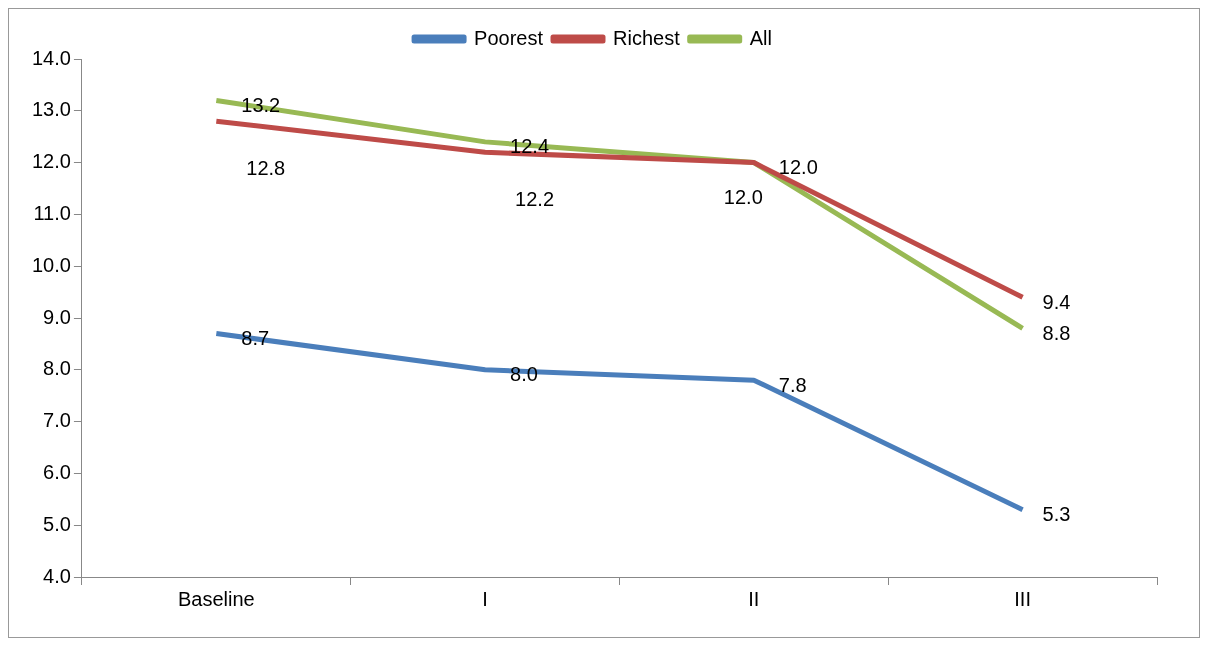 This screenshot has width=1208, height=646. What do you see at coordinates (51, 109) in the screenshot?
I see `y-tick-label: 13.0` at bounding box center [51, 109].